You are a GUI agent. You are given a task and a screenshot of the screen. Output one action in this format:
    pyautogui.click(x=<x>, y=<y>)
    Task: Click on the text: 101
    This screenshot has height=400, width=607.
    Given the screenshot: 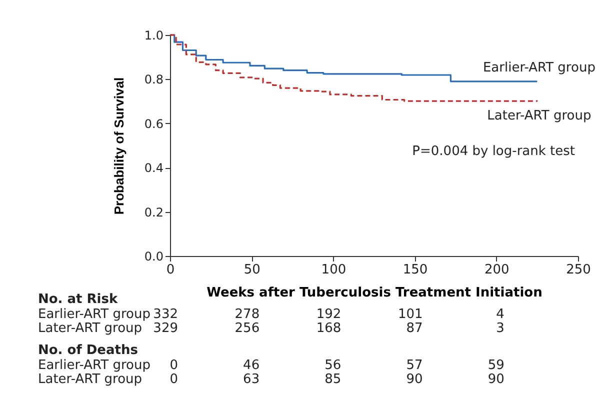 What is the action you would take?
    pyautogui.click(x=410, y=314)
    